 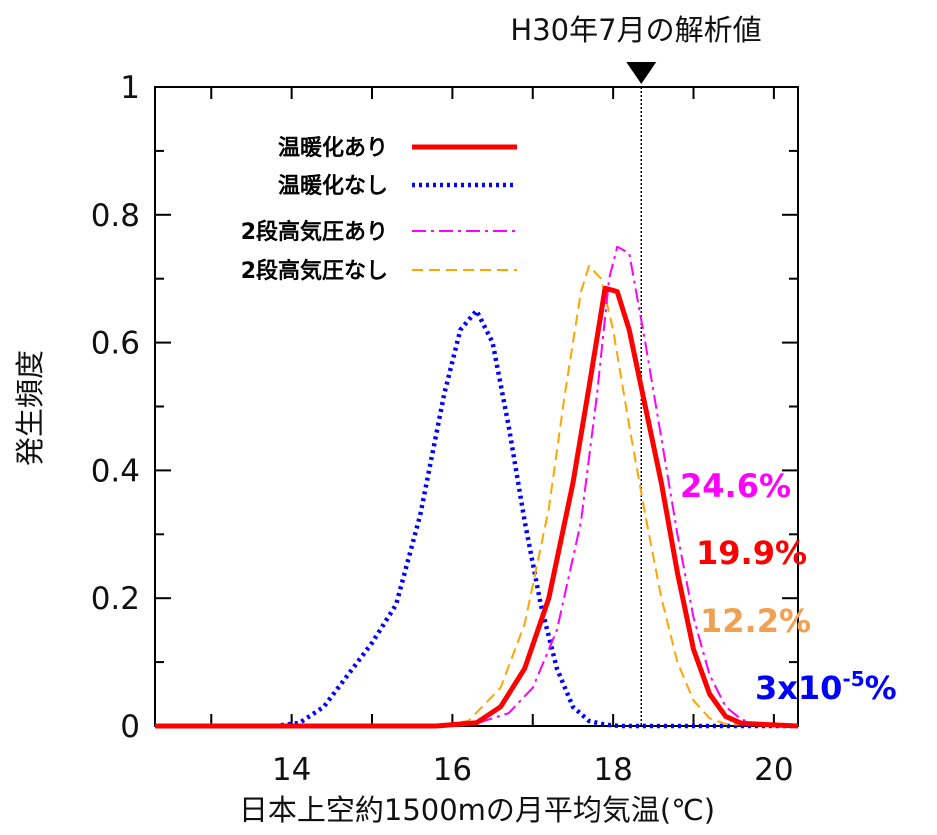 I want to click on reference-line-title: H30年7月の解析値, so click(x=635, y=30).